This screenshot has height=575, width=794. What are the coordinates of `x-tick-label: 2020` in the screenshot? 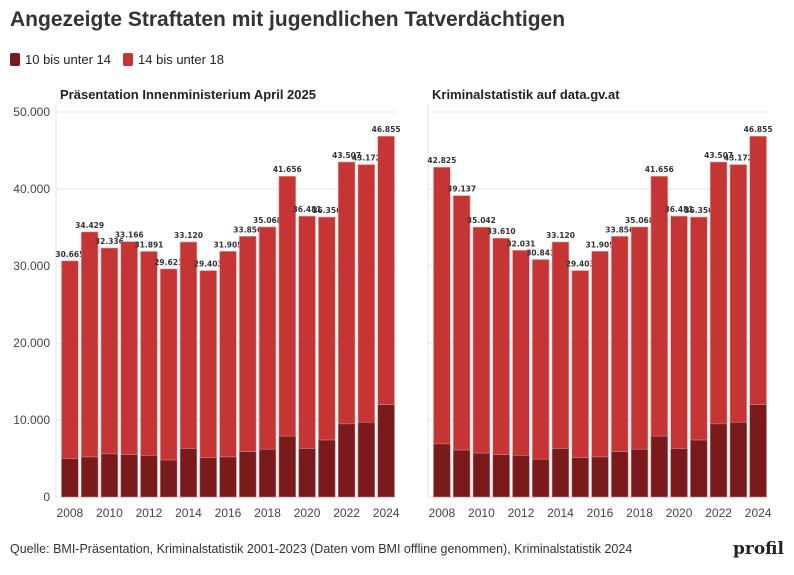 It's located at (307, 513).